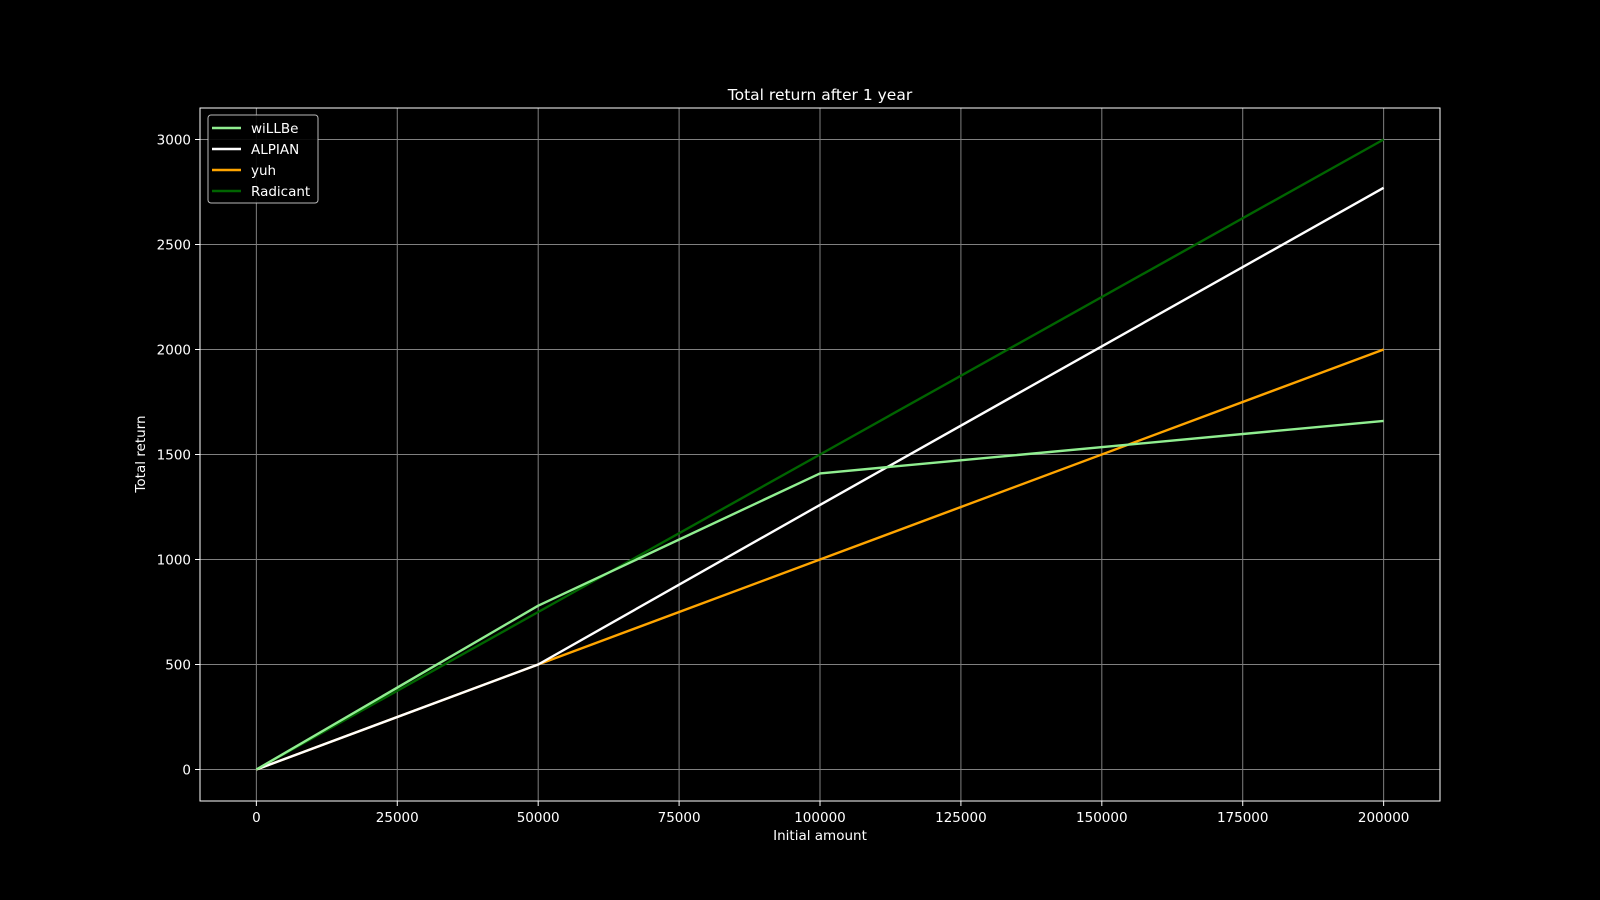 This screenshot has width=1600, height=900. I want to click on x-tick-label: 100000, so click(820, 818).